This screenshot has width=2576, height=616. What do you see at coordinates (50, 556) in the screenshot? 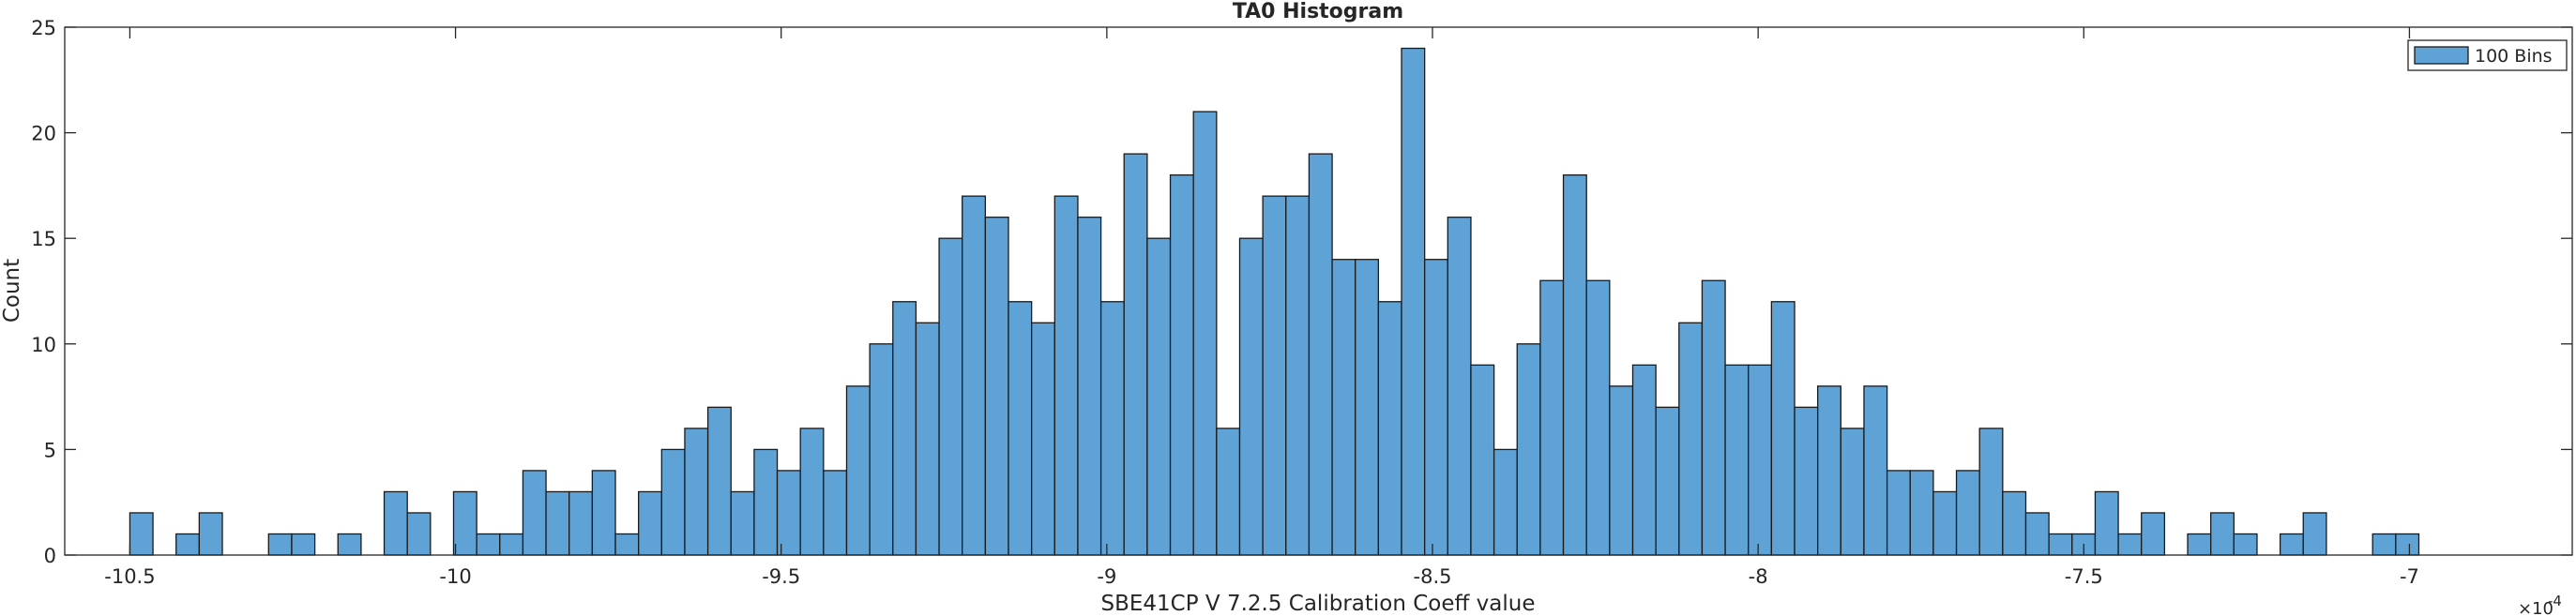
I see `y-tick-label: 0` at bounding box center [50, 556].